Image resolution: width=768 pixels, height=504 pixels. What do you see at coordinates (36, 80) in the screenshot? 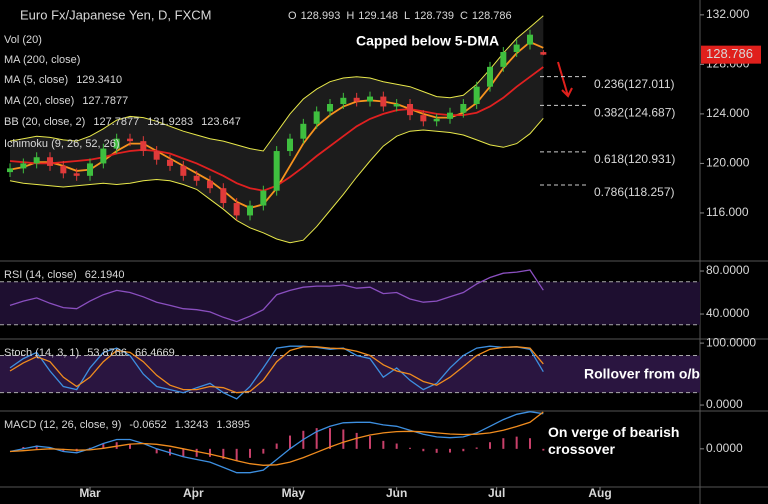
I see `undefined: MA (5, close)` at bounding box center [36, 80].